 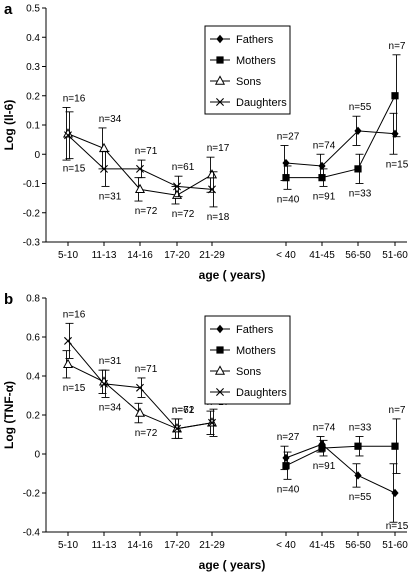 I want to click on n-label: n=71, so click(x=146, y=151).